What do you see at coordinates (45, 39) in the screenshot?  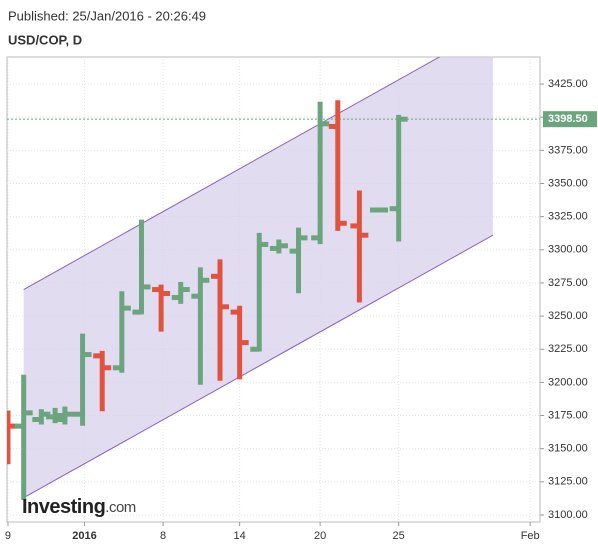 I see `symbol: USD/COP, D` at bounding box center [45, 39].